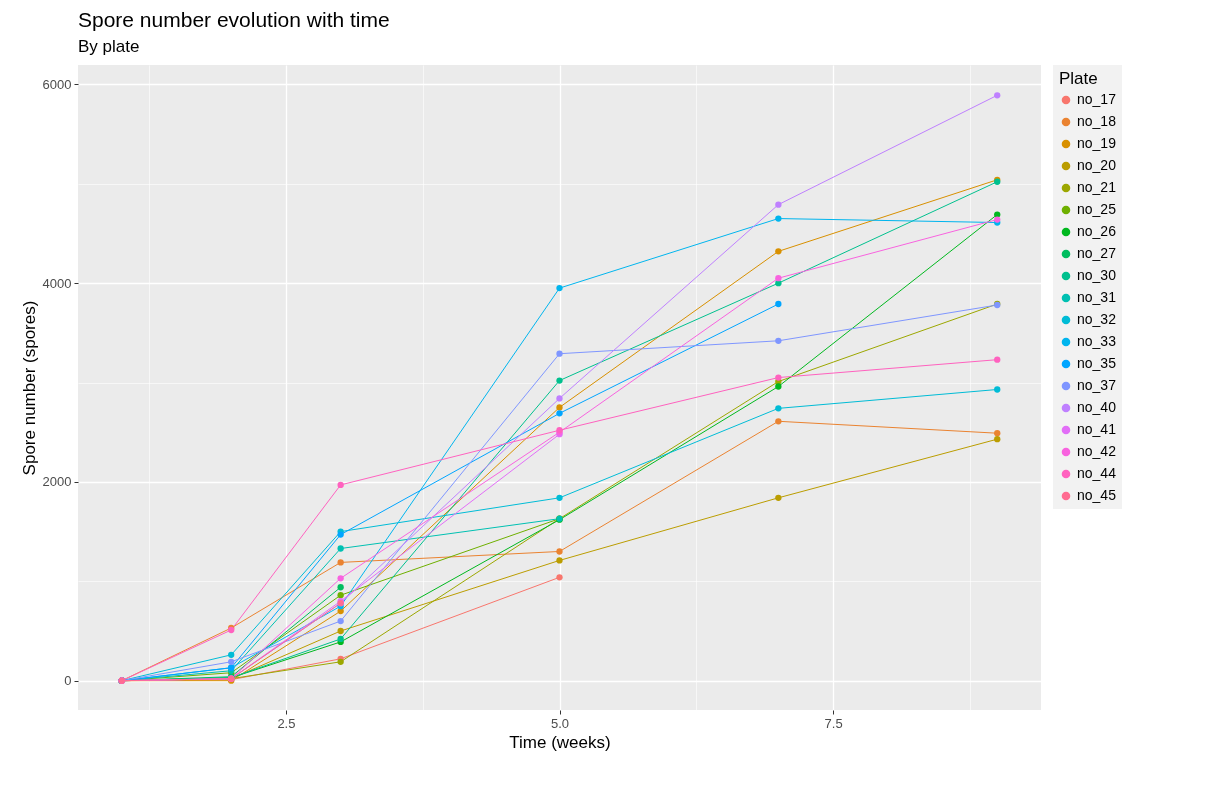  I want to click on legend-label: no_33, so click(1097, 341).